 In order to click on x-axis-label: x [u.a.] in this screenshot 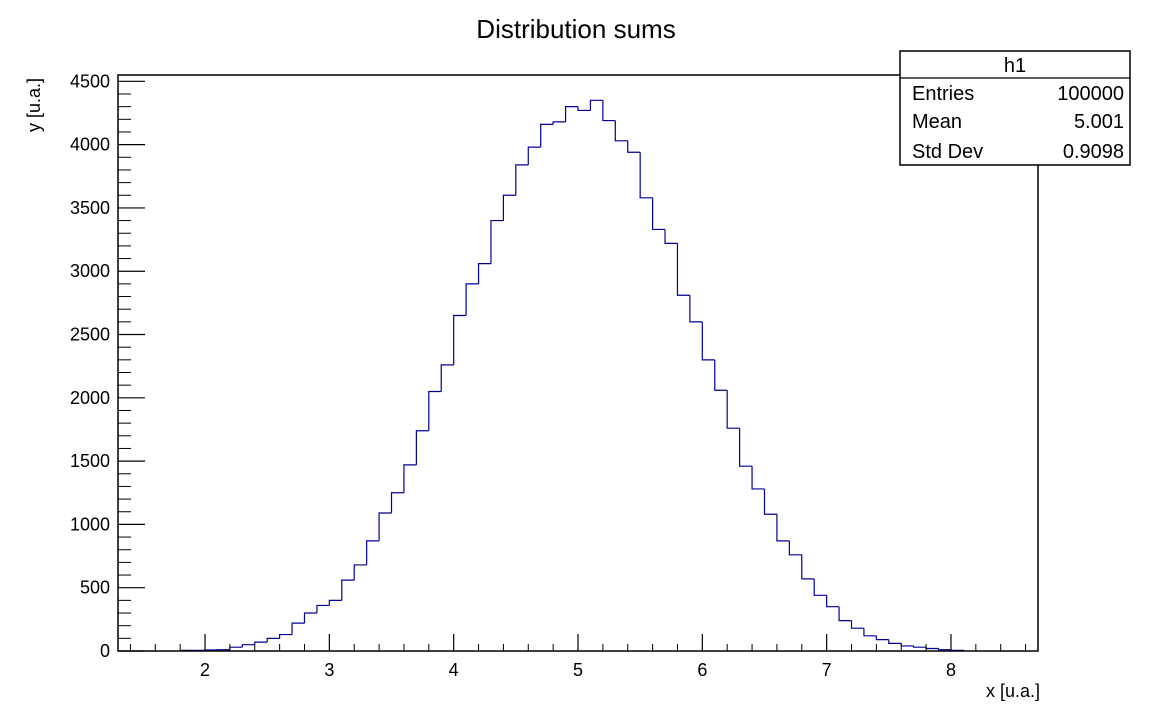, I will do `click(1013, 691)`.